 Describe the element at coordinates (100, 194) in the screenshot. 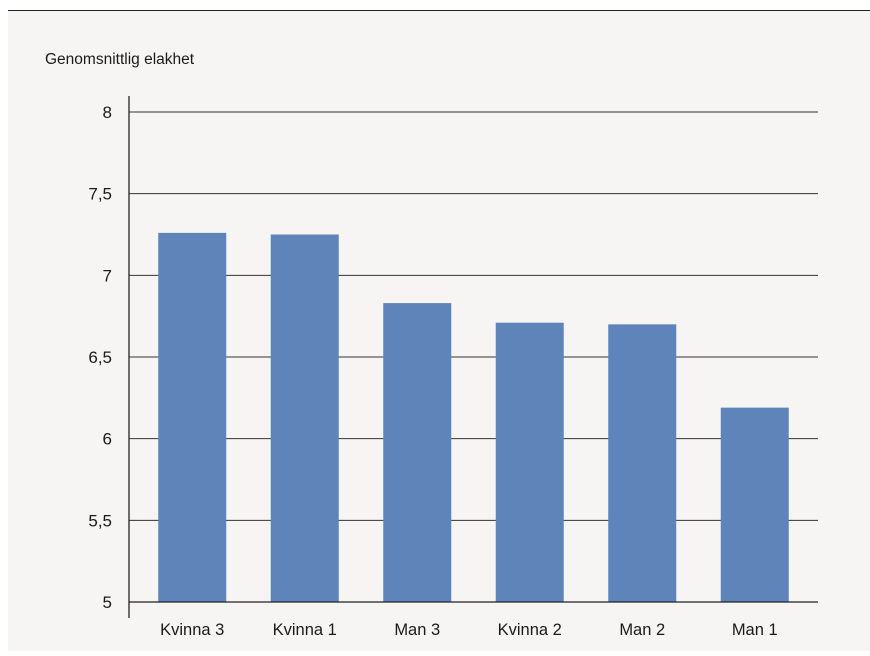

I see `y-tick-label: 7,5` at that location.